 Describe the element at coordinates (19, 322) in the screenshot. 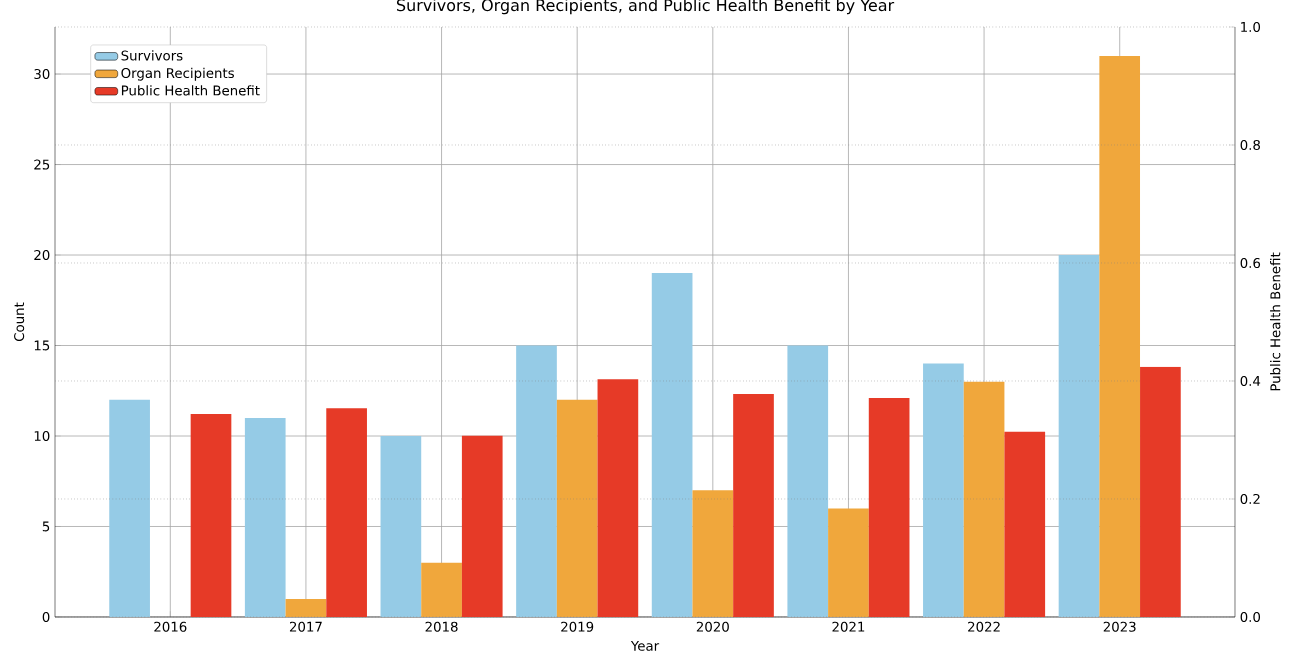

I see `y-axis-title: Count` at that location.